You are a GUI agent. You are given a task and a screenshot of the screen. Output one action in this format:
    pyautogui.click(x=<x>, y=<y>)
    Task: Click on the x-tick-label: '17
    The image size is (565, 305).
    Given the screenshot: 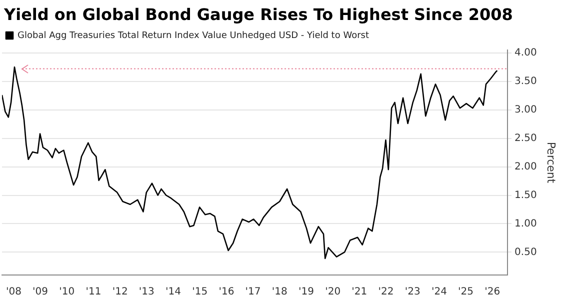 What is the action you would take?
    pyautogui.click(x=253, y=292)
    